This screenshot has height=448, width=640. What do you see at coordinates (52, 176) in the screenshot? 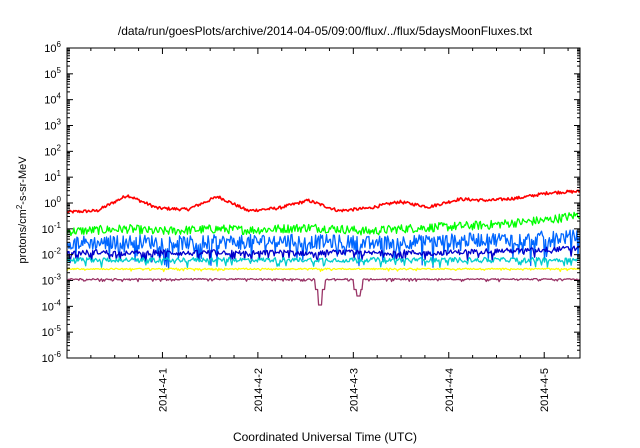
I see `y-tick-label: 10¹` at bounding box center [52, 176].